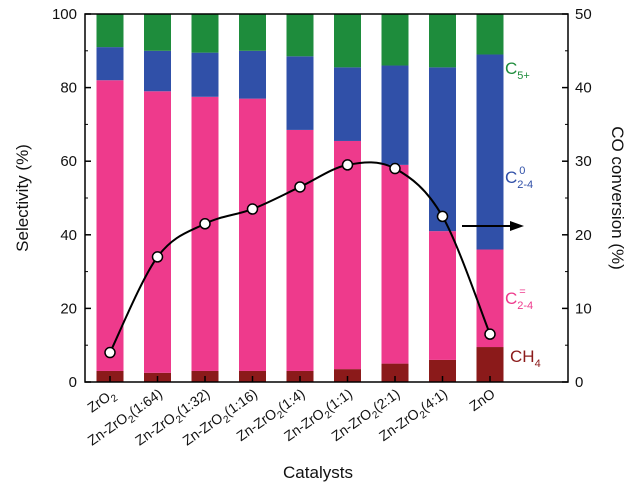 The image size is (629, 485). I want to click on category-label-8: ZnO, so click(482, 399).